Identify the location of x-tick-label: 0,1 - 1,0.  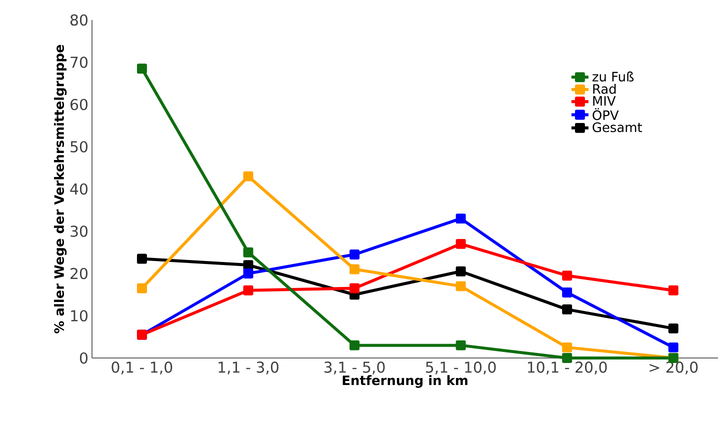
(142, 368).